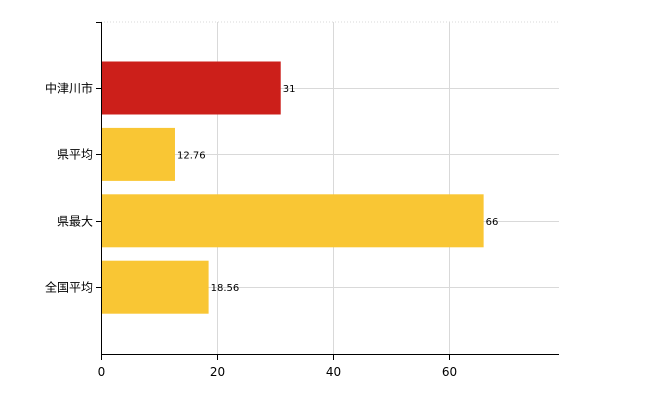 Image resolution: width=650 pixels, height=400 pixels. What do you see at coordinates (102, 372) in the screenshot?
I see `x-tick-label: 0` at bounding box center [102, 372].